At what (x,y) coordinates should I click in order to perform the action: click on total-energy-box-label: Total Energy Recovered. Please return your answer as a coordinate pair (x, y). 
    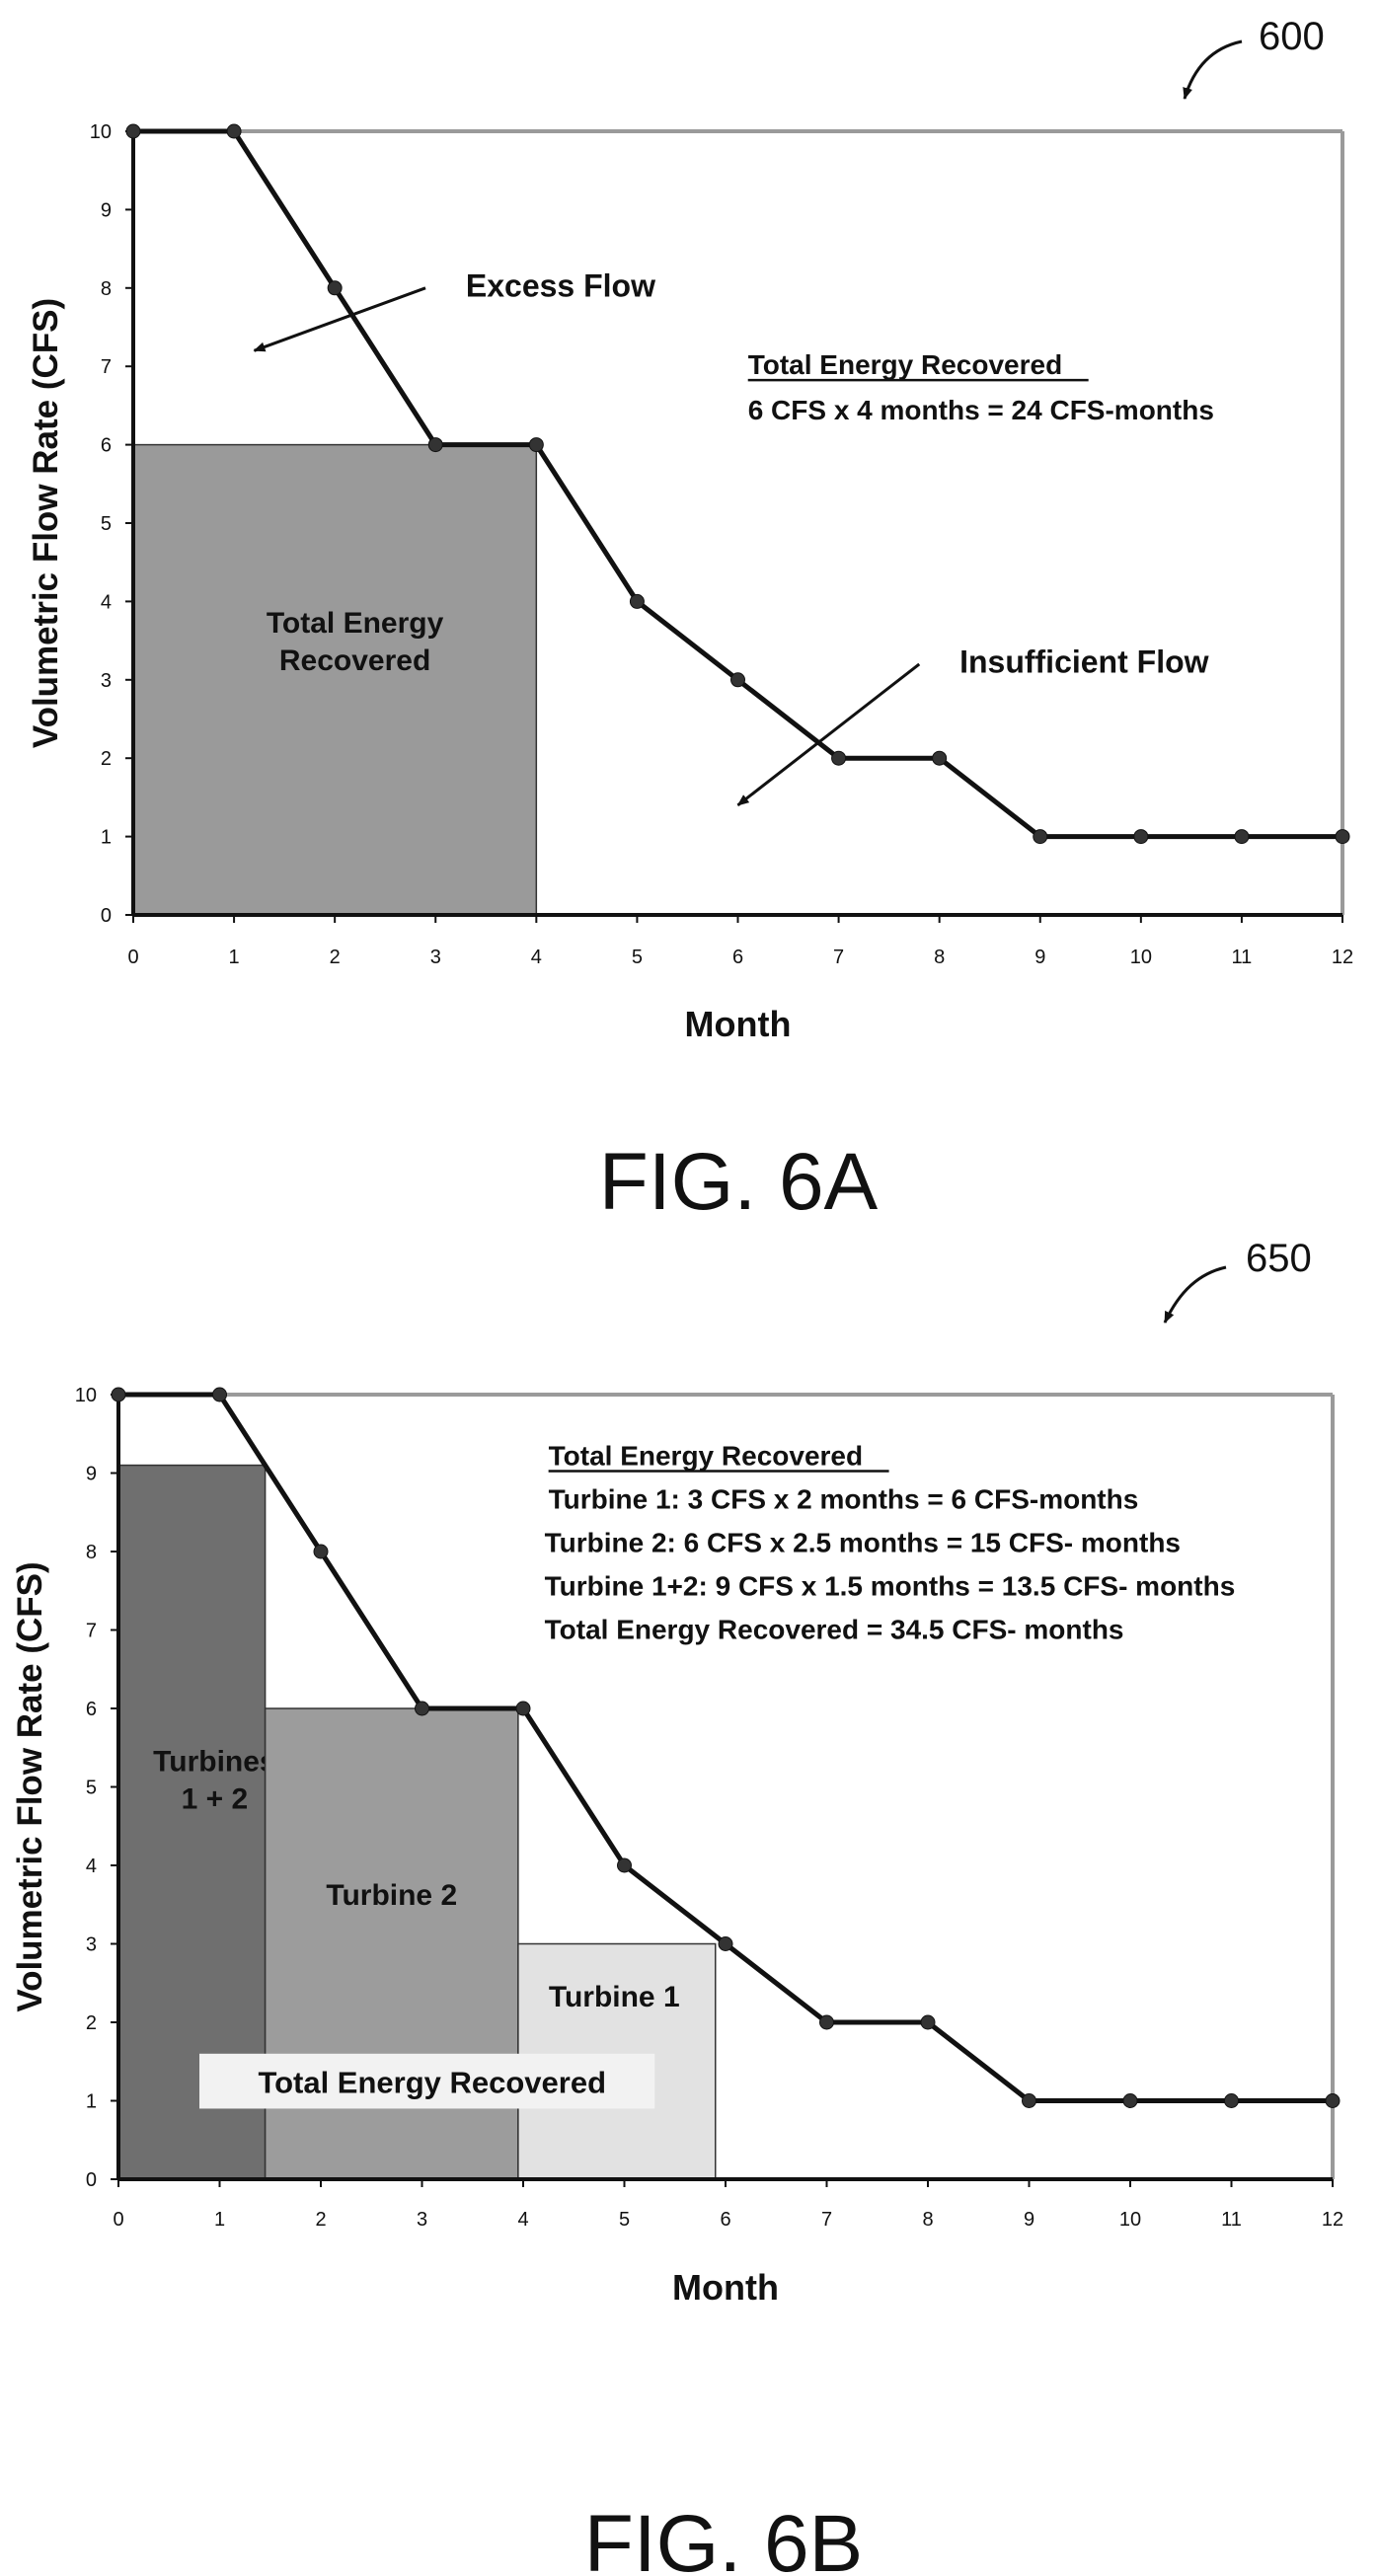
    Looking at the image, I should click on (432, 2083).